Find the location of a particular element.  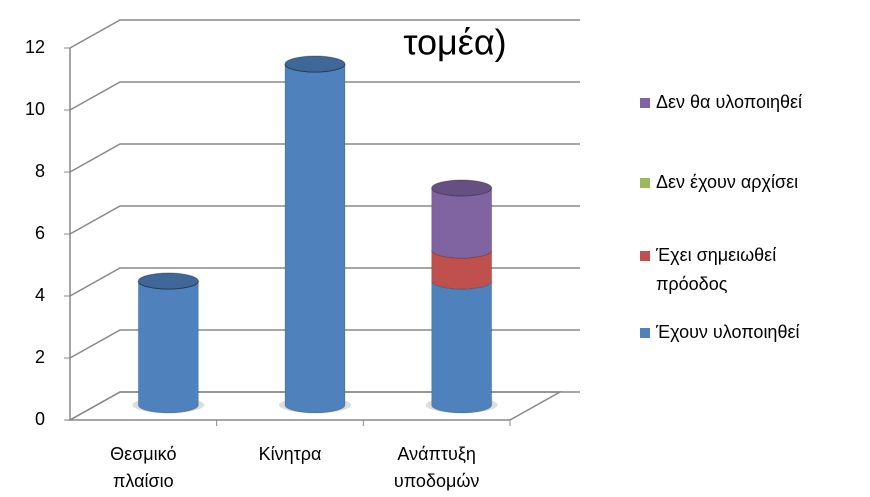

chart-title: τομέα) is located at coordinates (454, 42).